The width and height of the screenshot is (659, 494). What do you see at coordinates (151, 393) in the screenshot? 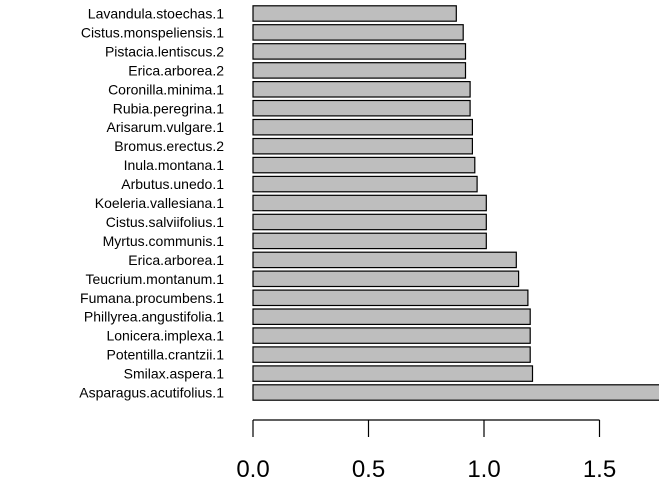
I see `category-label: Asparagus.acutifolius.1` at bounding box center [151, 393].